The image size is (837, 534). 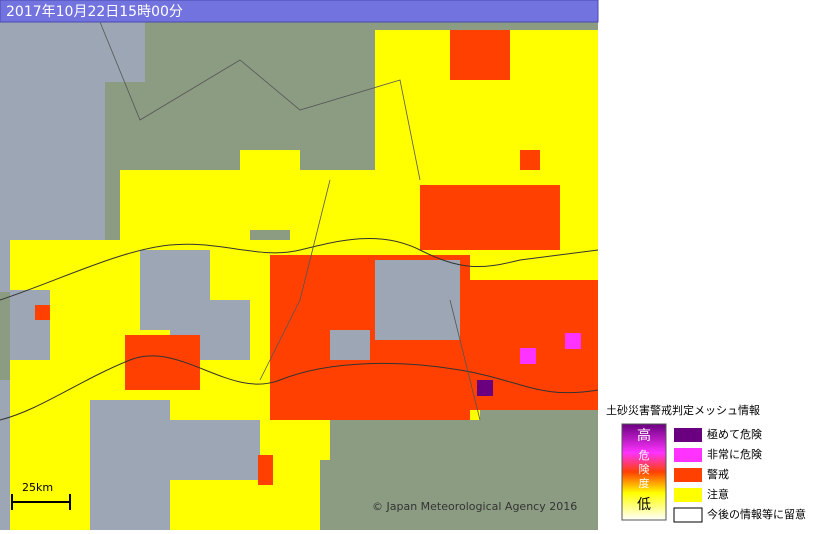 I want to click on scale-label: 25km, so click(x=37, y=487).